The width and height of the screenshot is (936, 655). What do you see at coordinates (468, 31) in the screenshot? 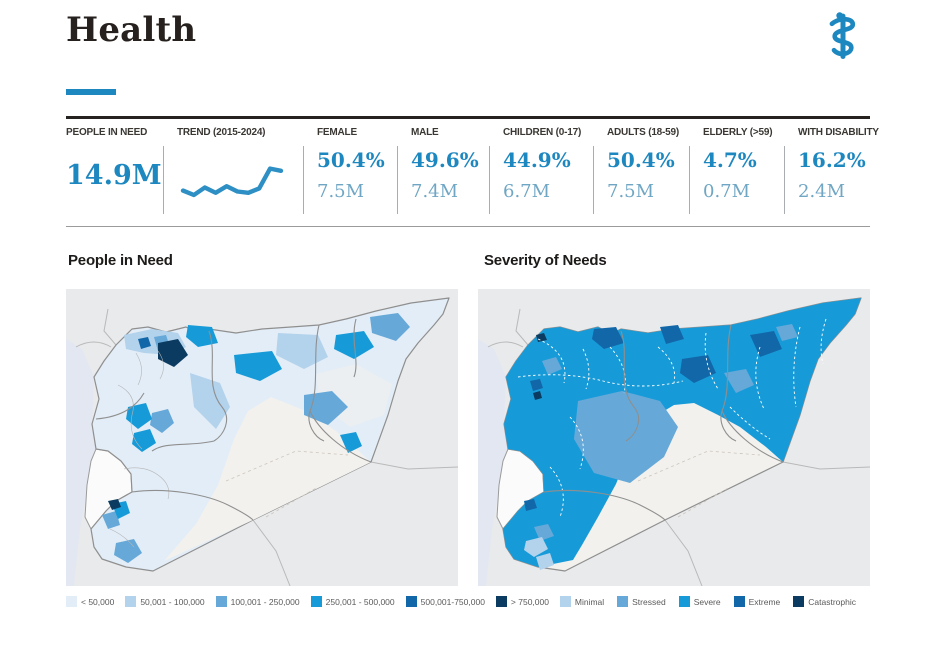
I see `header: Health` at bounding box center [468, 31].